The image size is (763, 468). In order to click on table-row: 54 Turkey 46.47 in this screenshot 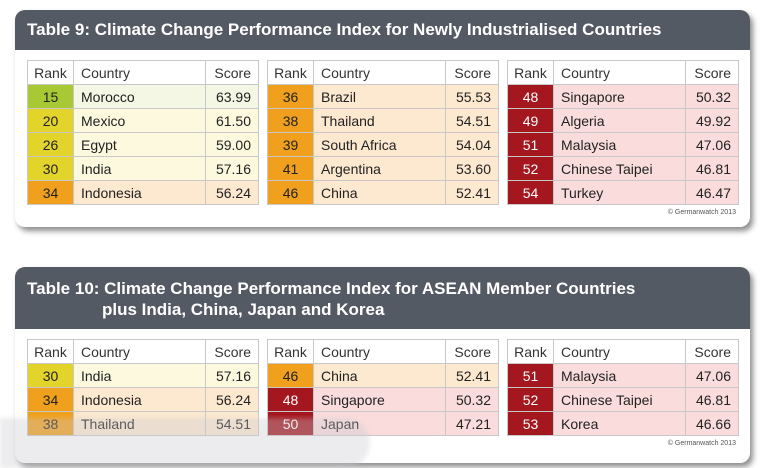, I will do `click(623, 192)`.